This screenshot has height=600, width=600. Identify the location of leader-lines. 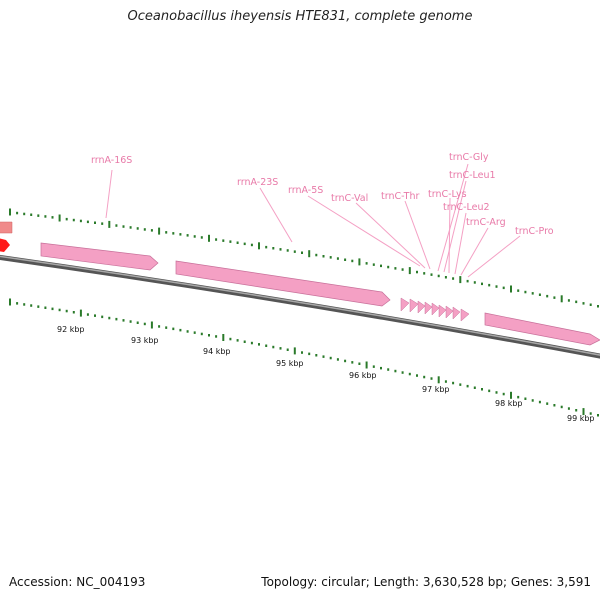
(313, 220).